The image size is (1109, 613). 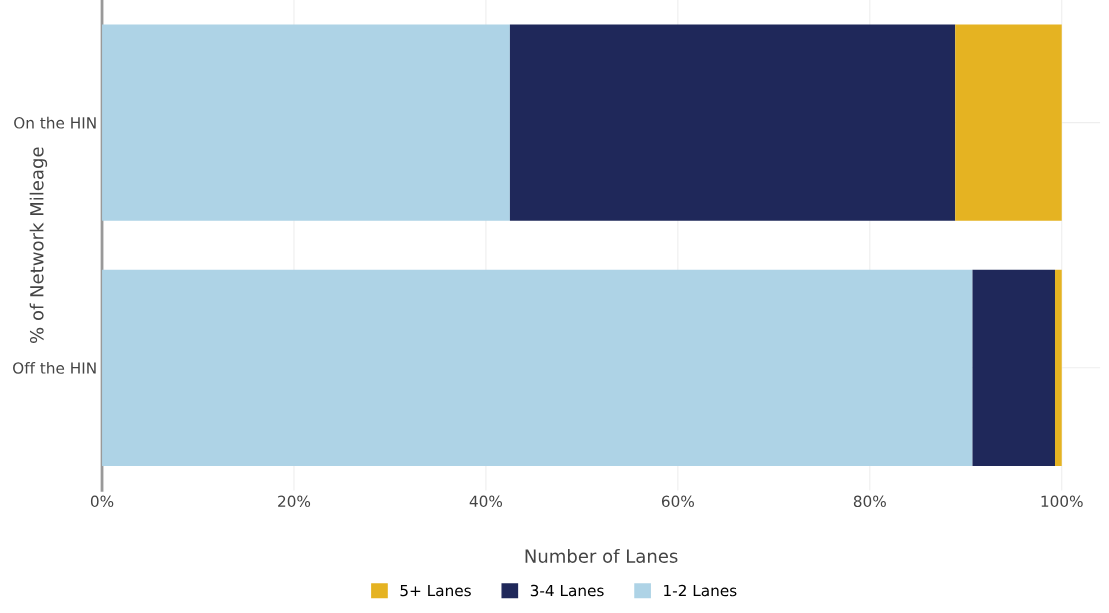 What do you see at coordinates (700, 590) in the screenshot?
I see `legend-label: 1-2 Lanes` at bounding box center [700, 590].